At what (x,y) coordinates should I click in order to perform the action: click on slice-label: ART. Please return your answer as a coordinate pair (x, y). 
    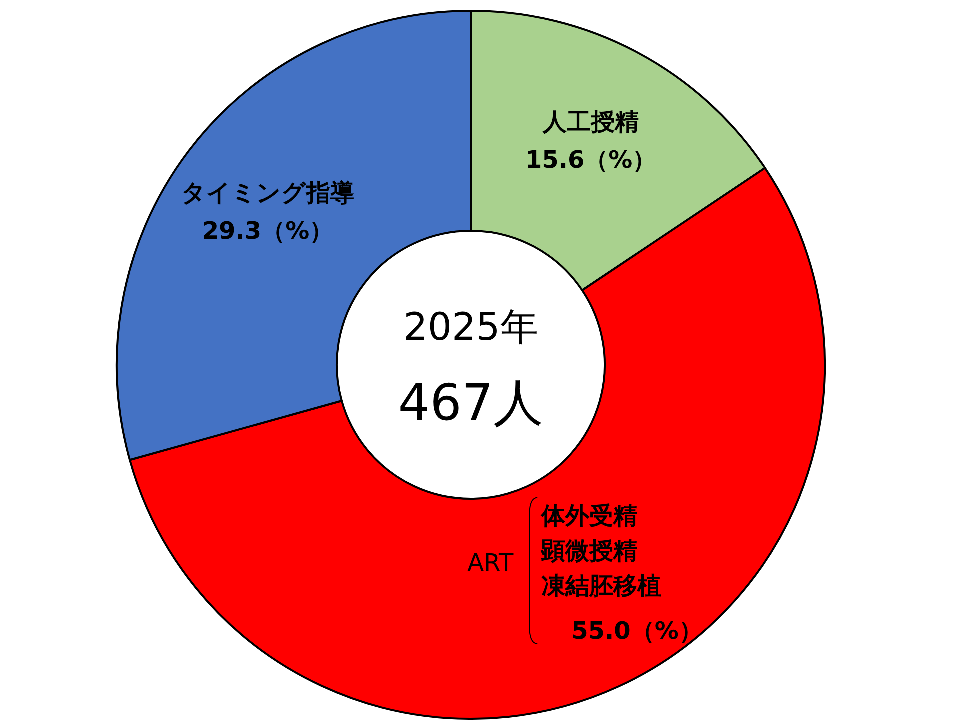
    Looking at the image, I should click on (491, 562).